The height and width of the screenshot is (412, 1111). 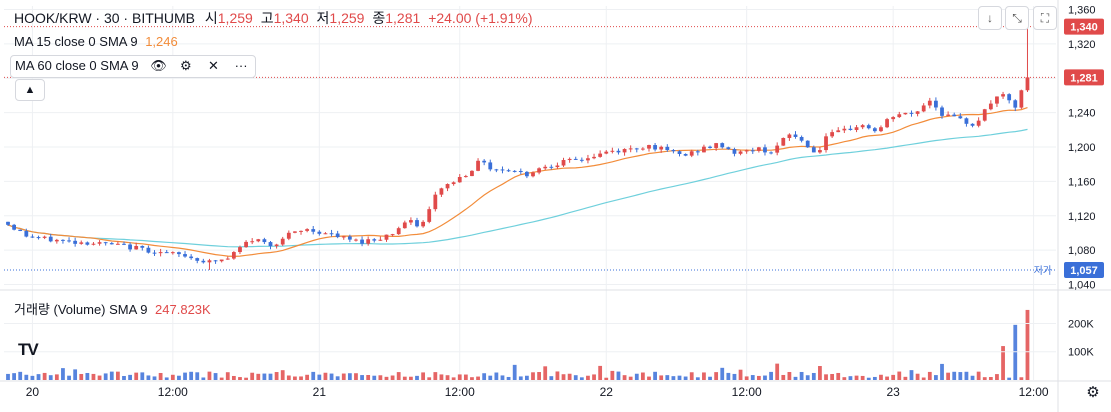 I want to click on fullscreen-icon: ⛶, so click(x=1045, y=18).